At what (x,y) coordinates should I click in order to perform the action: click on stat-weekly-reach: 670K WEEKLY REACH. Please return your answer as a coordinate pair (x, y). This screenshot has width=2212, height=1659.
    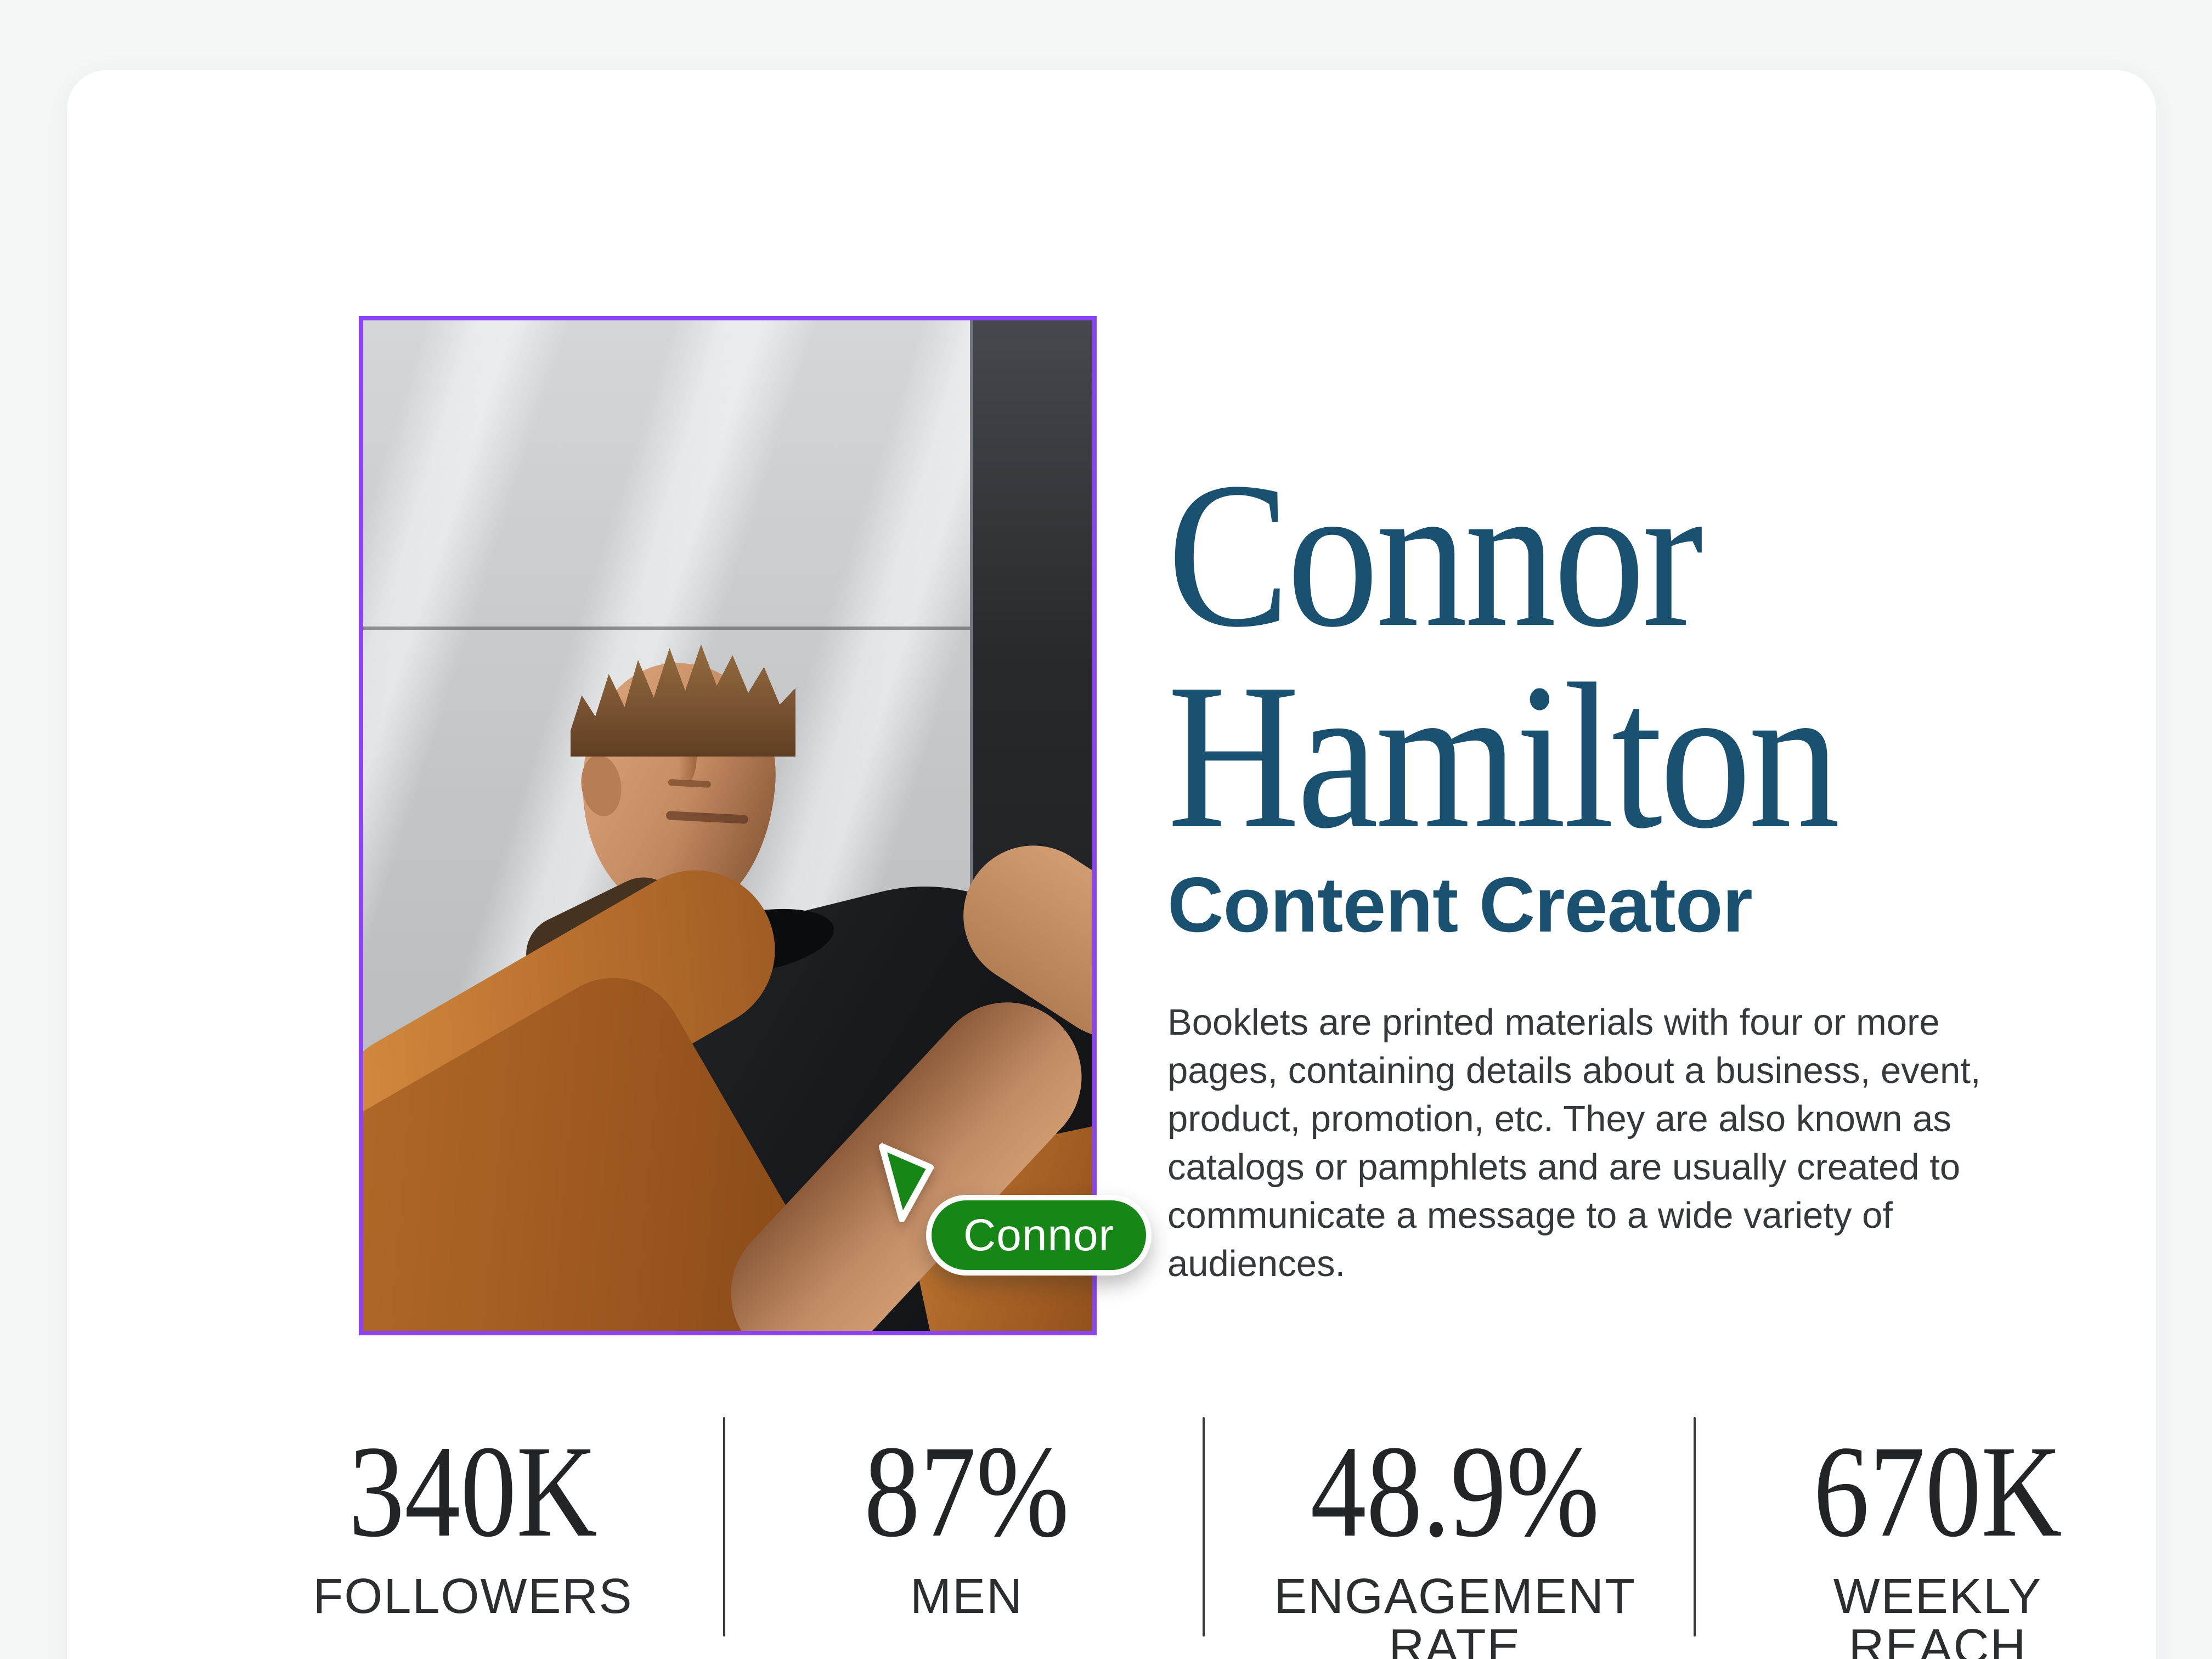
    Looking at the image, I should click on (1937, 1542).